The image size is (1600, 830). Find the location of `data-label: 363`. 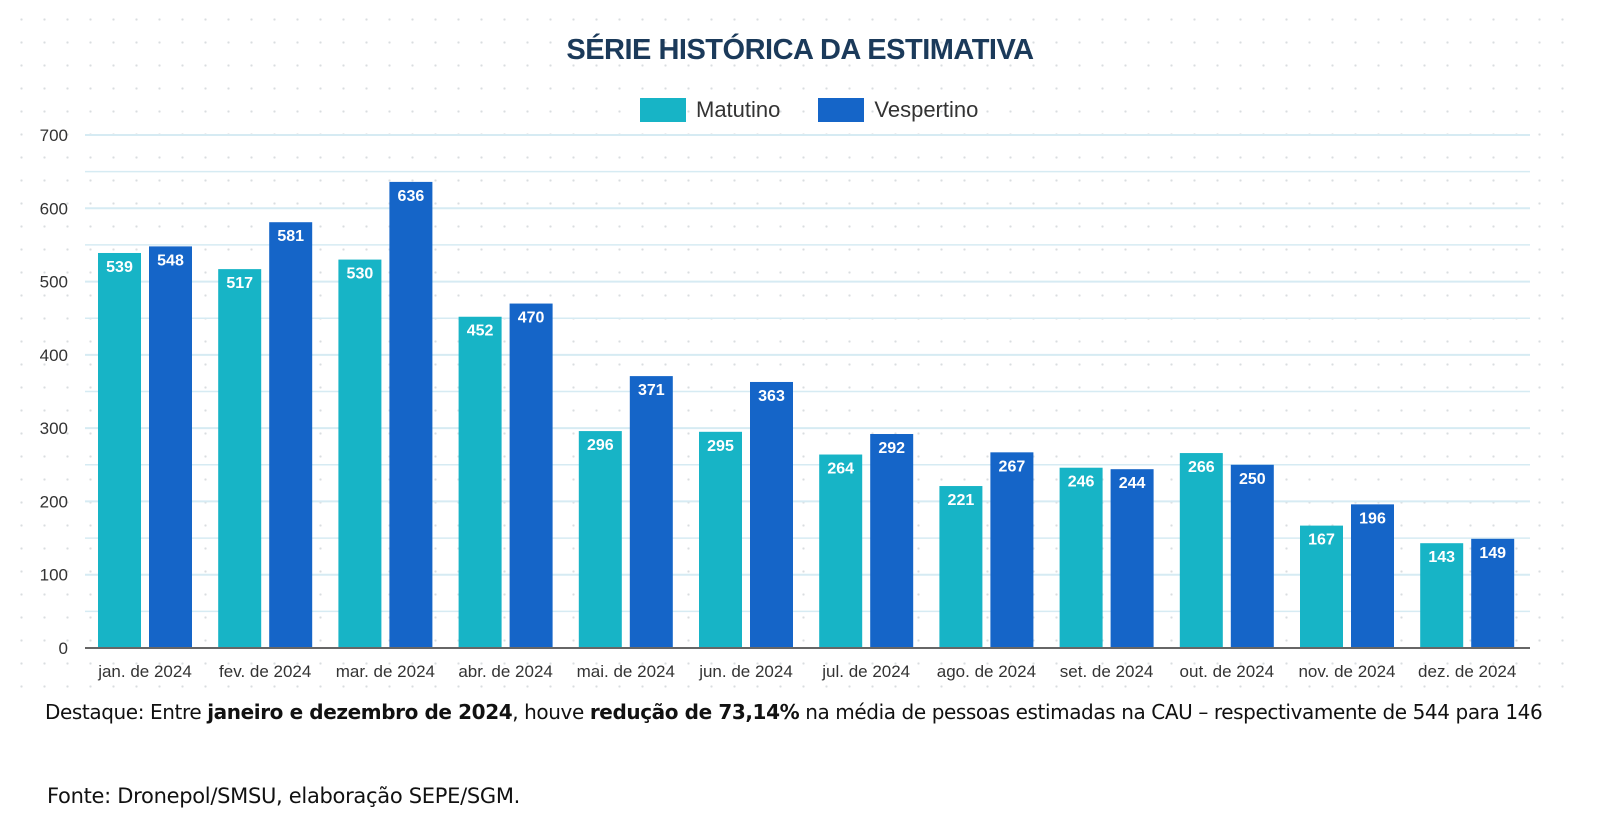

data-label: 363 is located at coordinates (771, 396).